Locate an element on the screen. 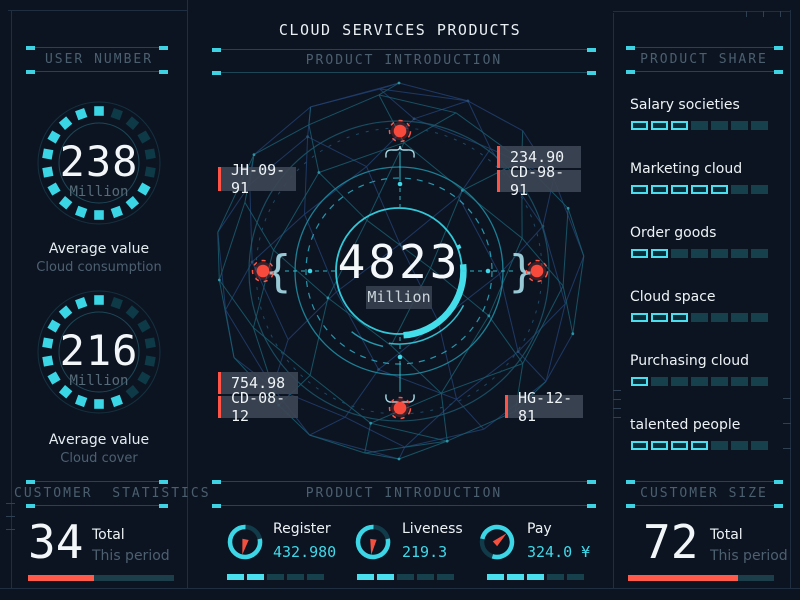  callout-chip: JH-09-91 is located at coordinates (257, 179).